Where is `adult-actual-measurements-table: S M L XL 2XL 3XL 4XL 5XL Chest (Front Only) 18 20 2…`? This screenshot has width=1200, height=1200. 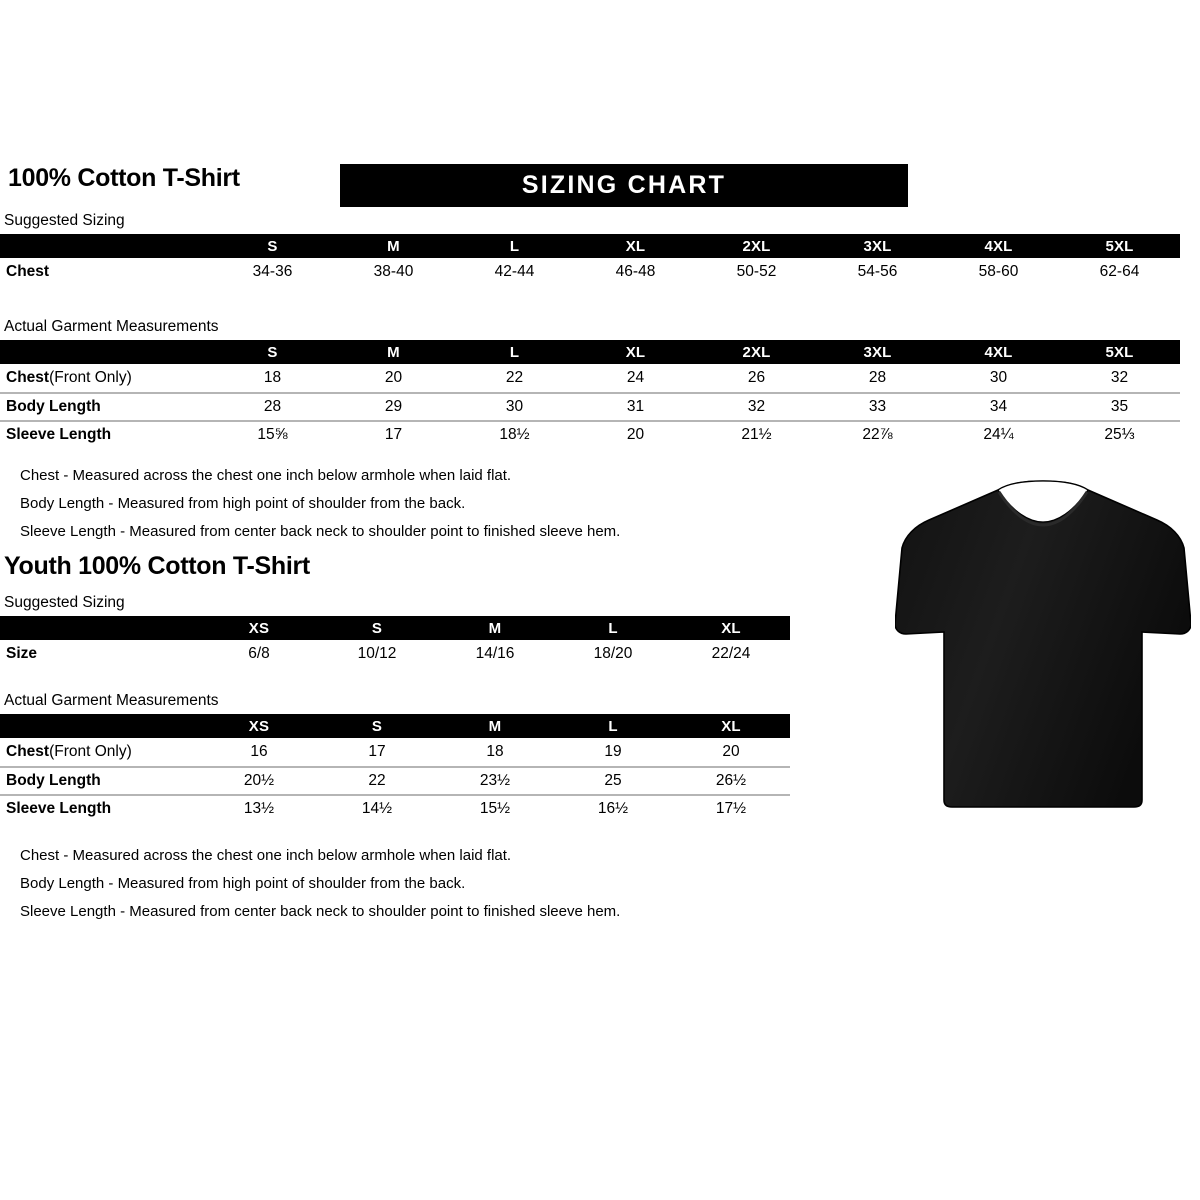 adult-actual-measurements-table: S M L XL 2XL 3XL 4XL 5XL Chest (Front Only) 18 20 2… is located at coordinates (590, 394).